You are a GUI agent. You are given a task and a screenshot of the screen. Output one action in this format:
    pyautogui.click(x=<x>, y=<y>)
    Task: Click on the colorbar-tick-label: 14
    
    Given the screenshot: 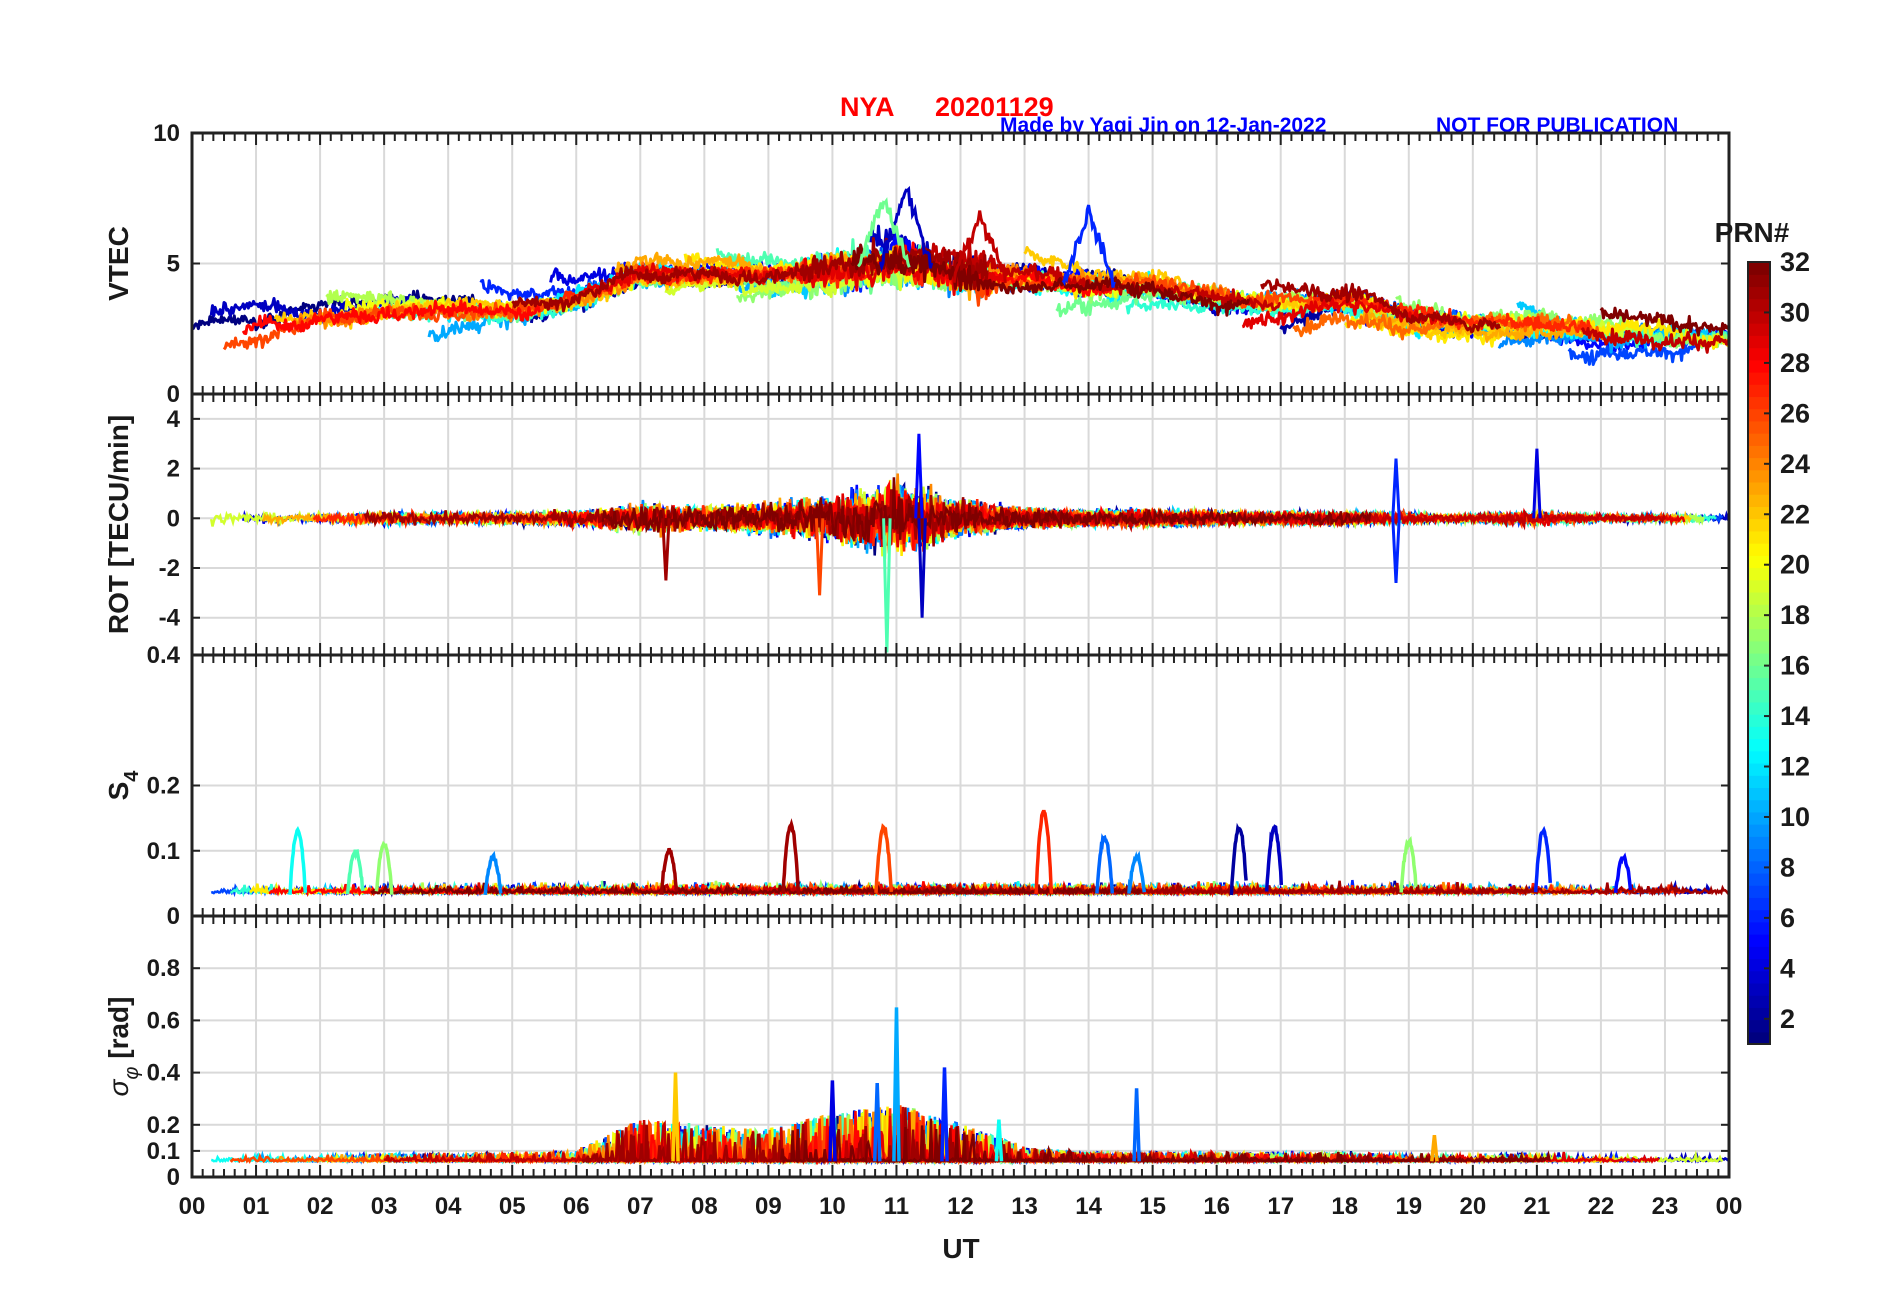 What is the action you would take?
    pyautogui.click(x=1795, y=716)
    